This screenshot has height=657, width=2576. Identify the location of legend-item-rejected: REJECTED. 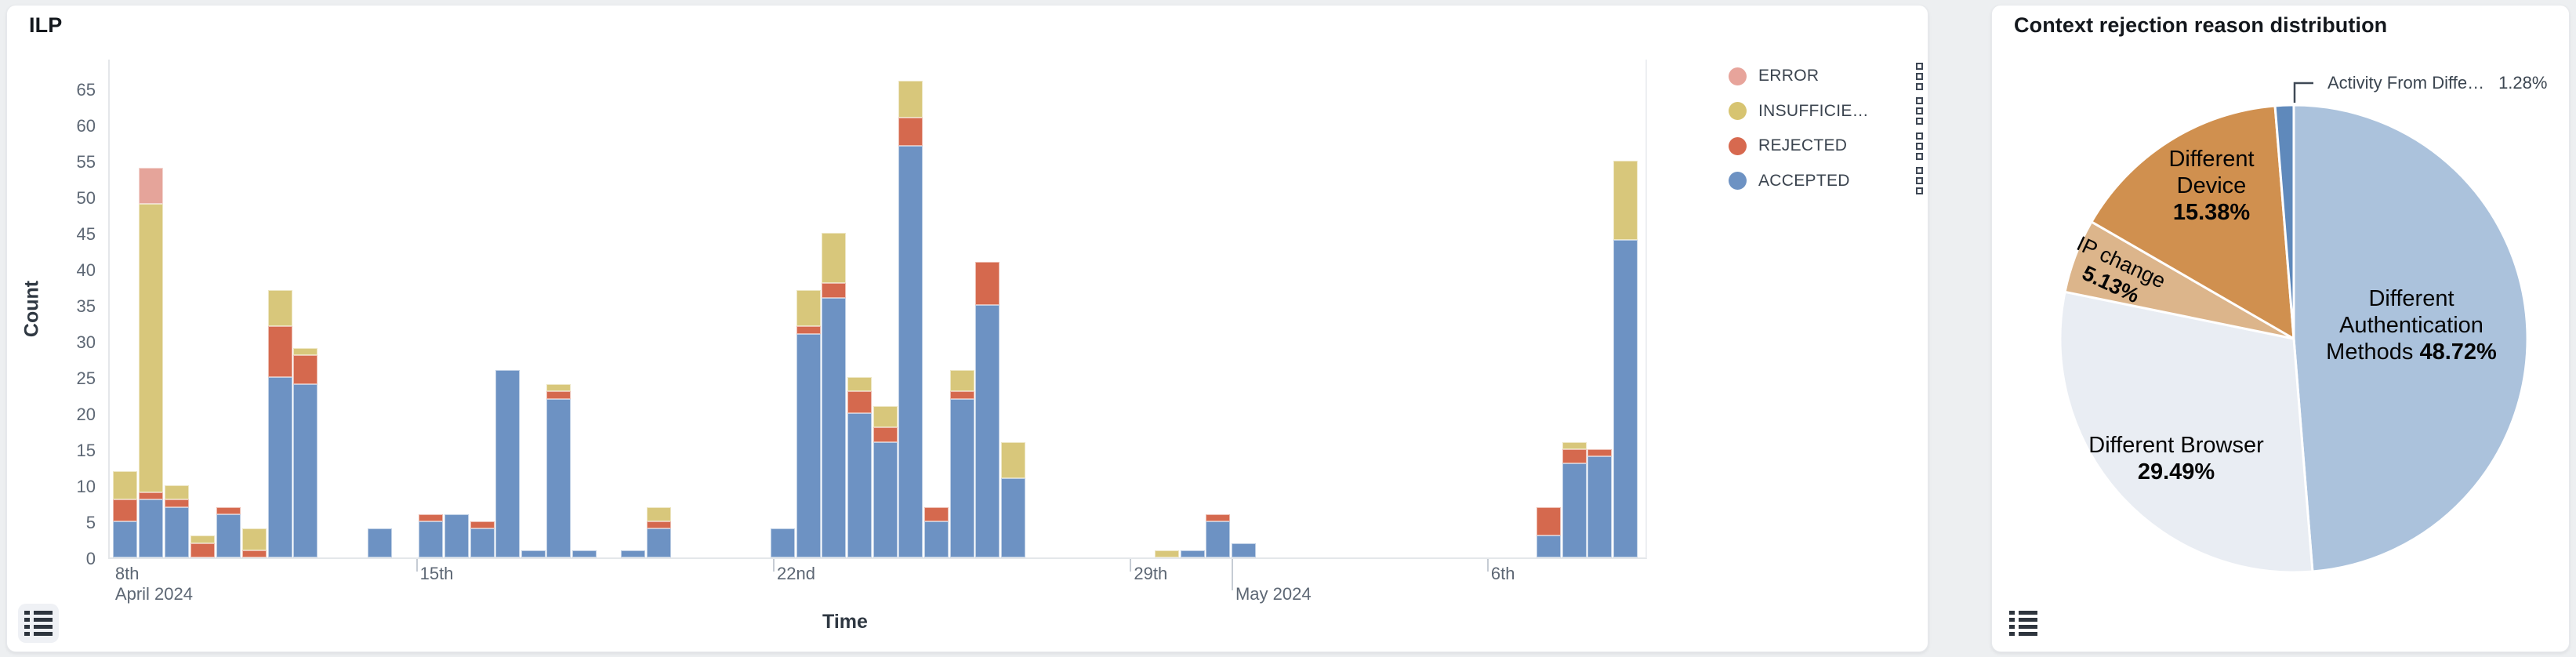
(1827, 146).